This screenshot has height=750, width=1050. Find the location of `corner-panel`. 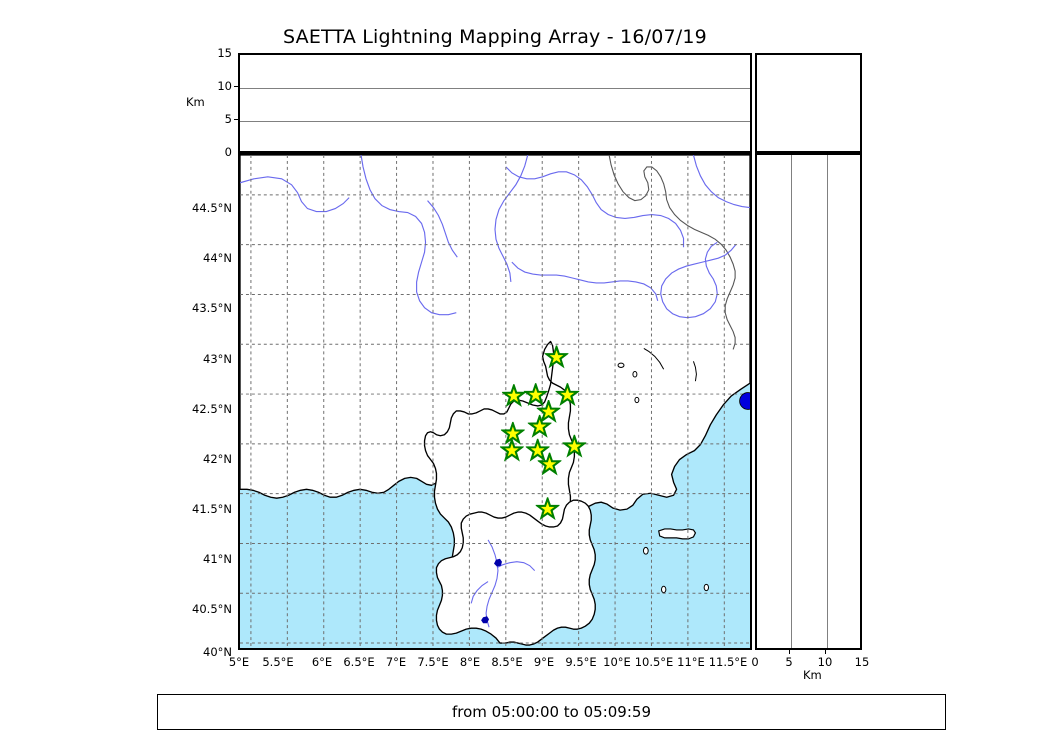

corner-panel is located at coordinates (808, 103).